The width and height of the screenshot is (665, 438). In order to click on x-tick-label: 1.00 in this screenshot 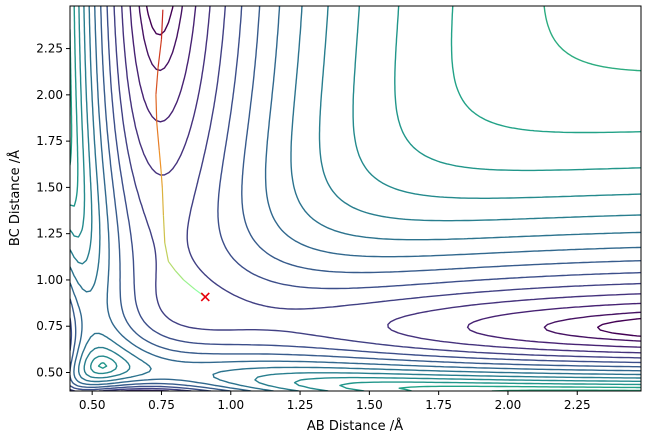, I will do `click(230, 405)`.